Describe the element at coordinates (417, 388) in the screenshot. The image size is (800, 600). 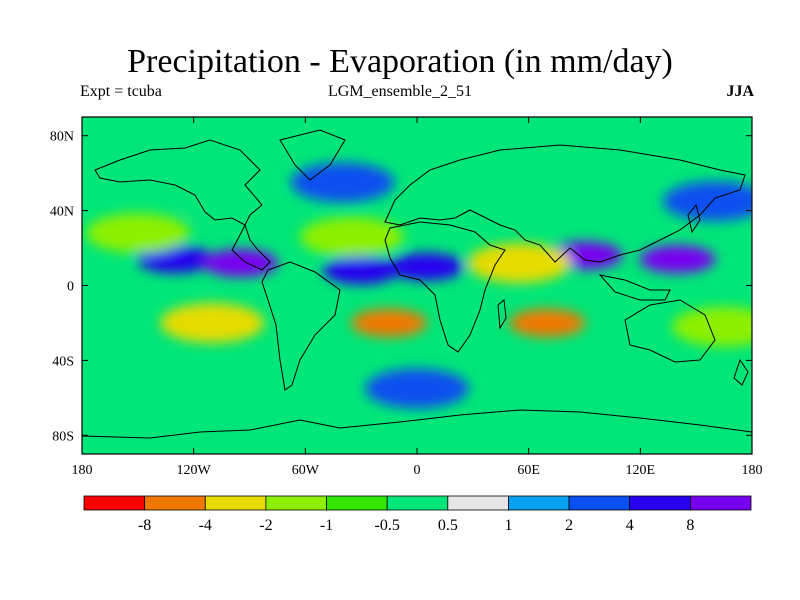
I see `region-southern-ocean-storm-track` at that location.